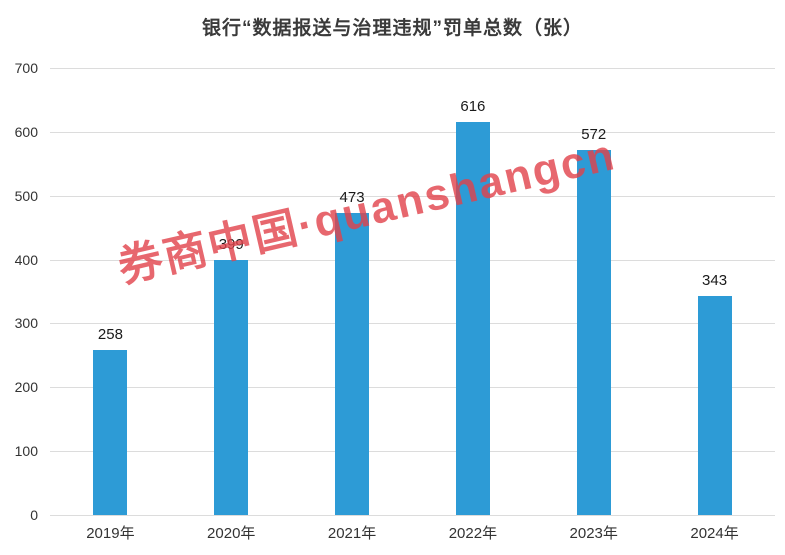 The image size is (785, 555). I want to click on x-axis: 2019年 2020年 2021年 2022年 2023年 2024年, so click(412, 532).